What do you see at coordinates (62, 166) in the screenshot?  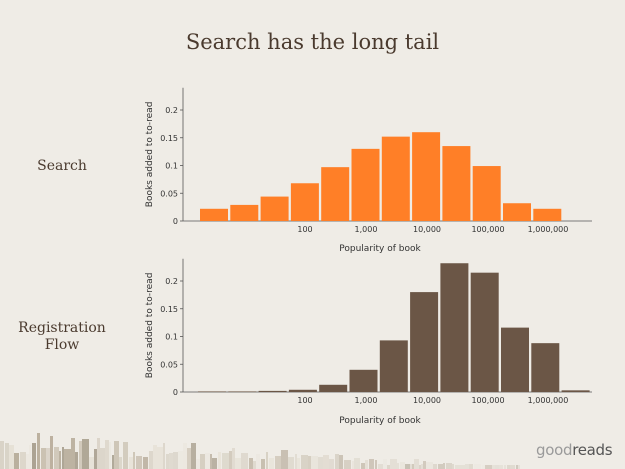 I see `row-label-search: Search` at bounding box center [62, 166].